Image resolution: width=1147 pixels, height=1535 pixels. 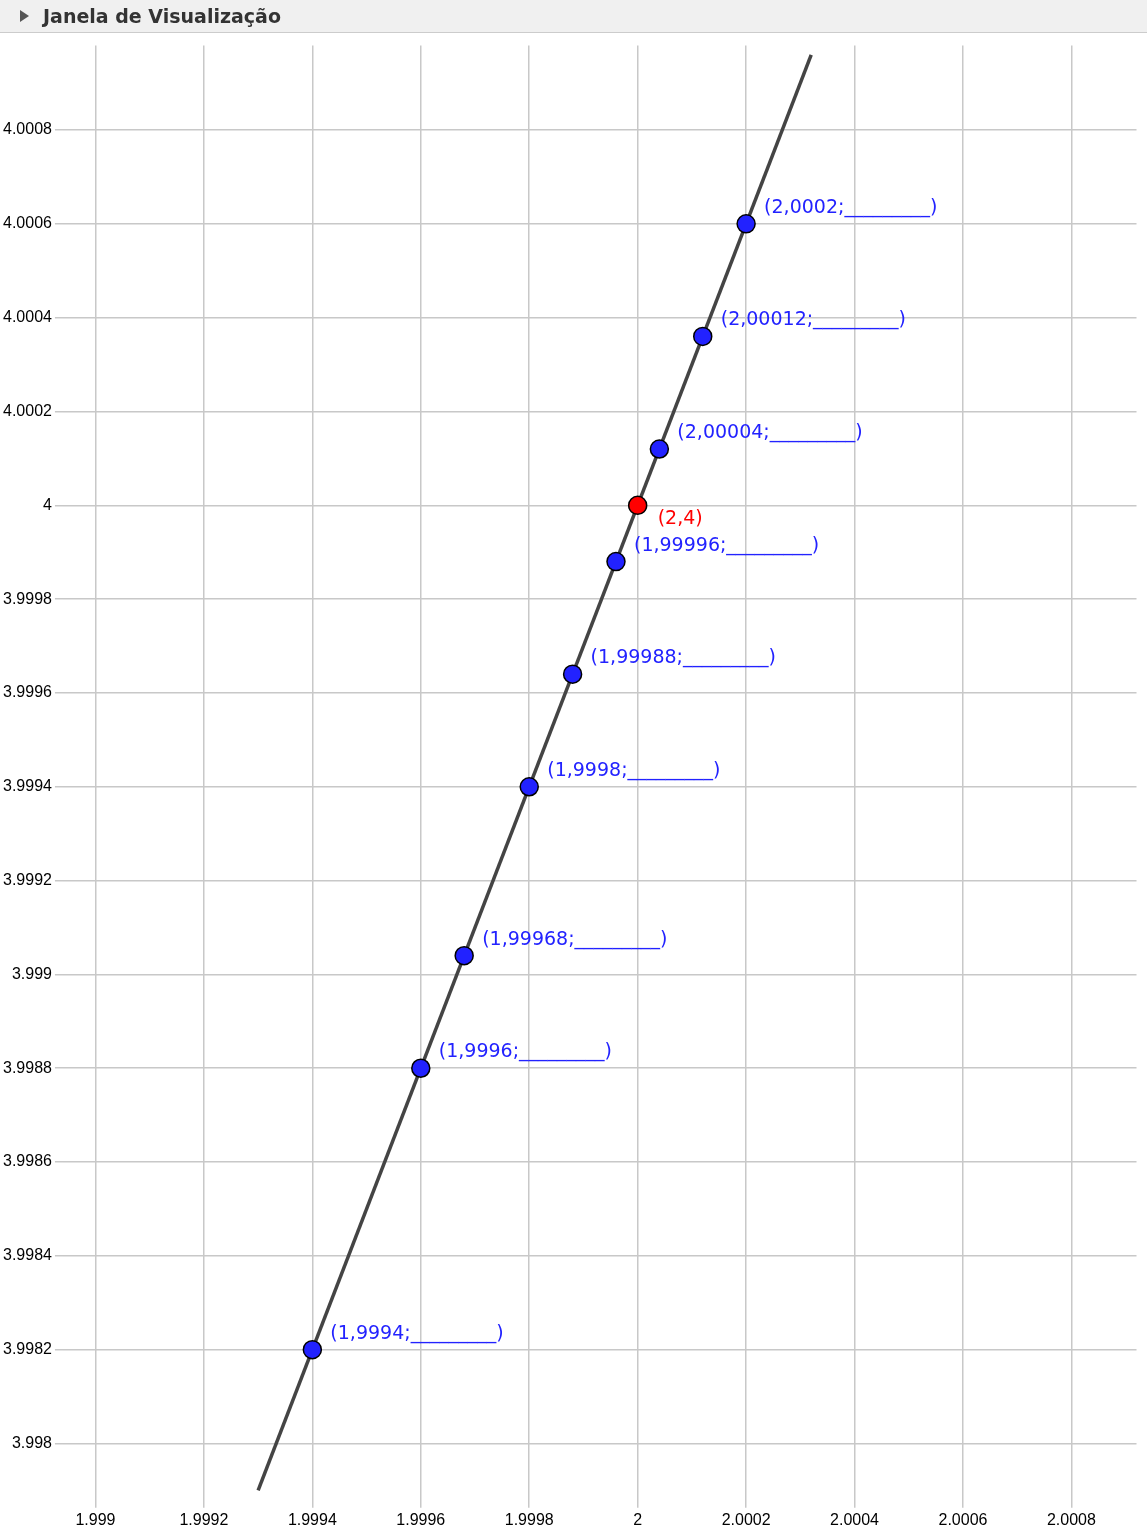 I want to click on x-tick-label: 2.0006, so click(x=963, y=1519).